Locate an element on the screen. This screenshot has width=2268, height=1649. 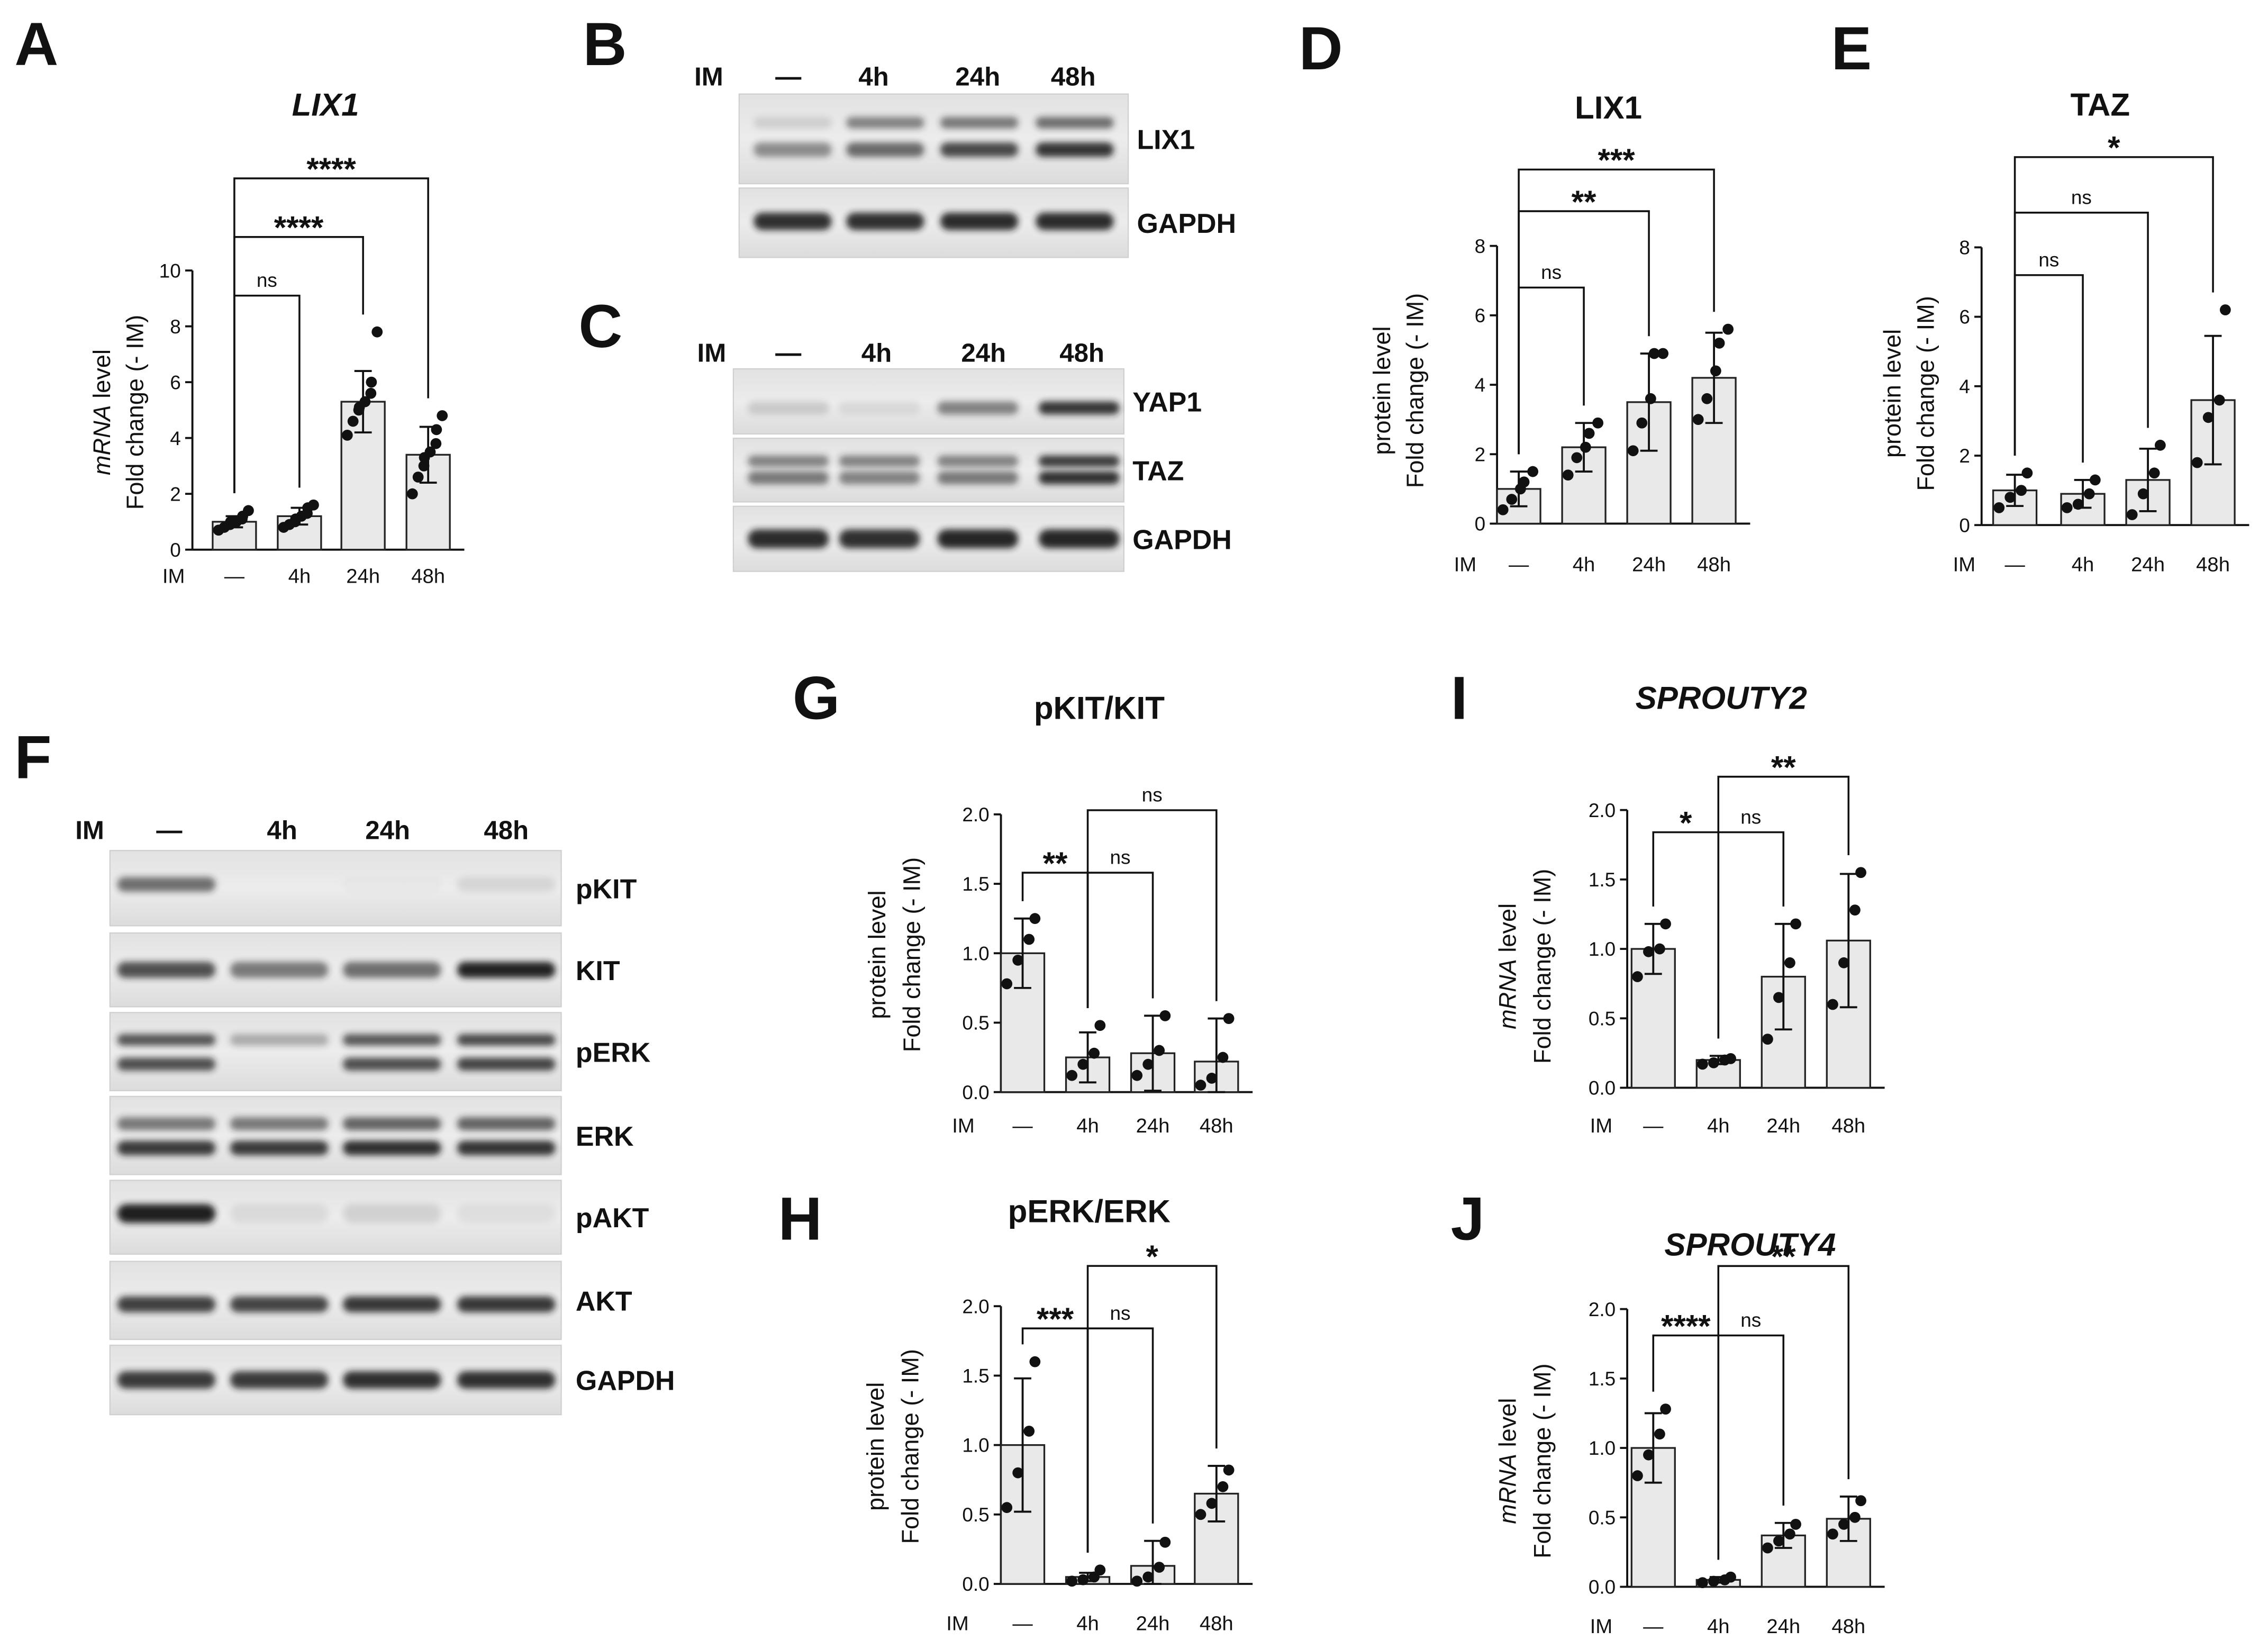
blot-treatment-label: IM is located at coordinates (712, 352).